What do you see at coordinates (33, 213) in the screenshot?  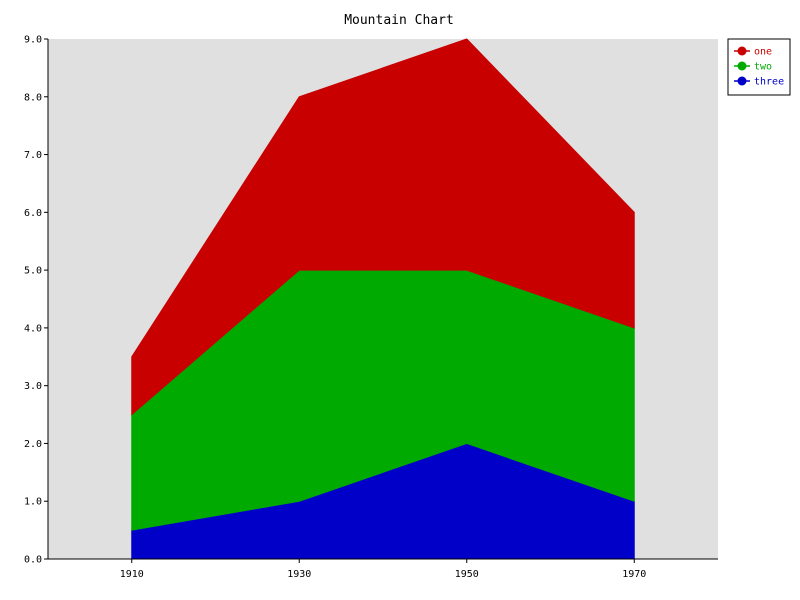 I see `y-tick-label: 6.0` at bounding box center [33, 213].